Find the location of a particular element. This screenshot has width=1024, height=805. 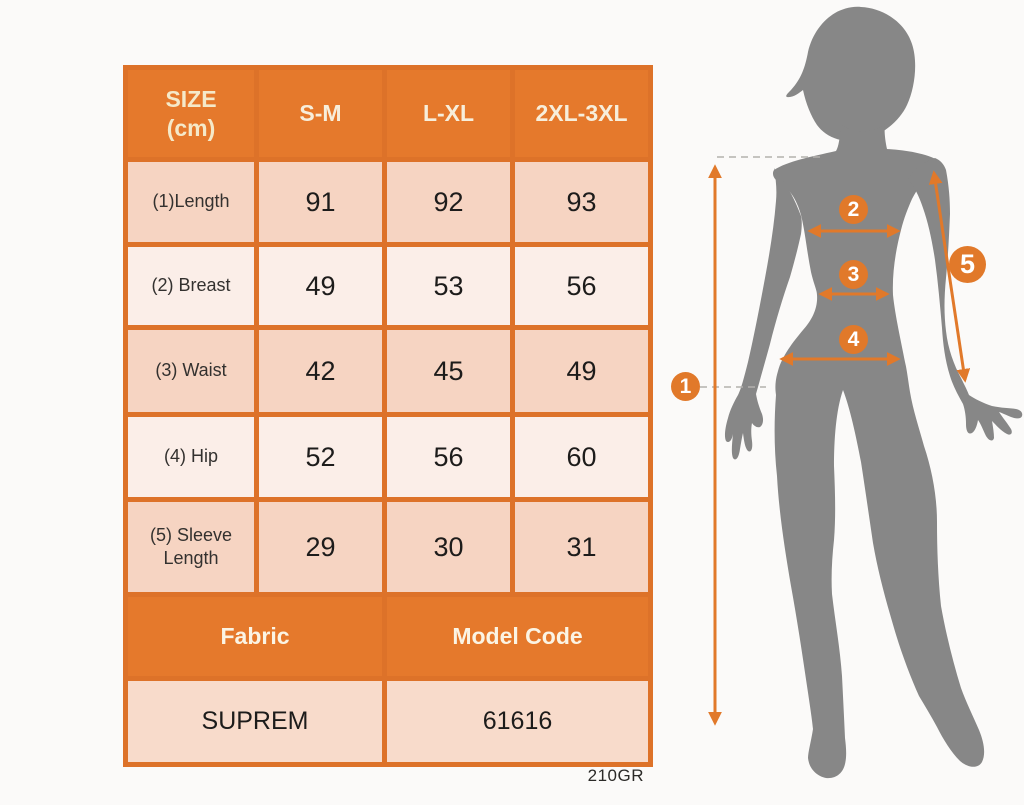

size-unit-header-cell: SIZE (cm) is located at coordinates (191, 113).